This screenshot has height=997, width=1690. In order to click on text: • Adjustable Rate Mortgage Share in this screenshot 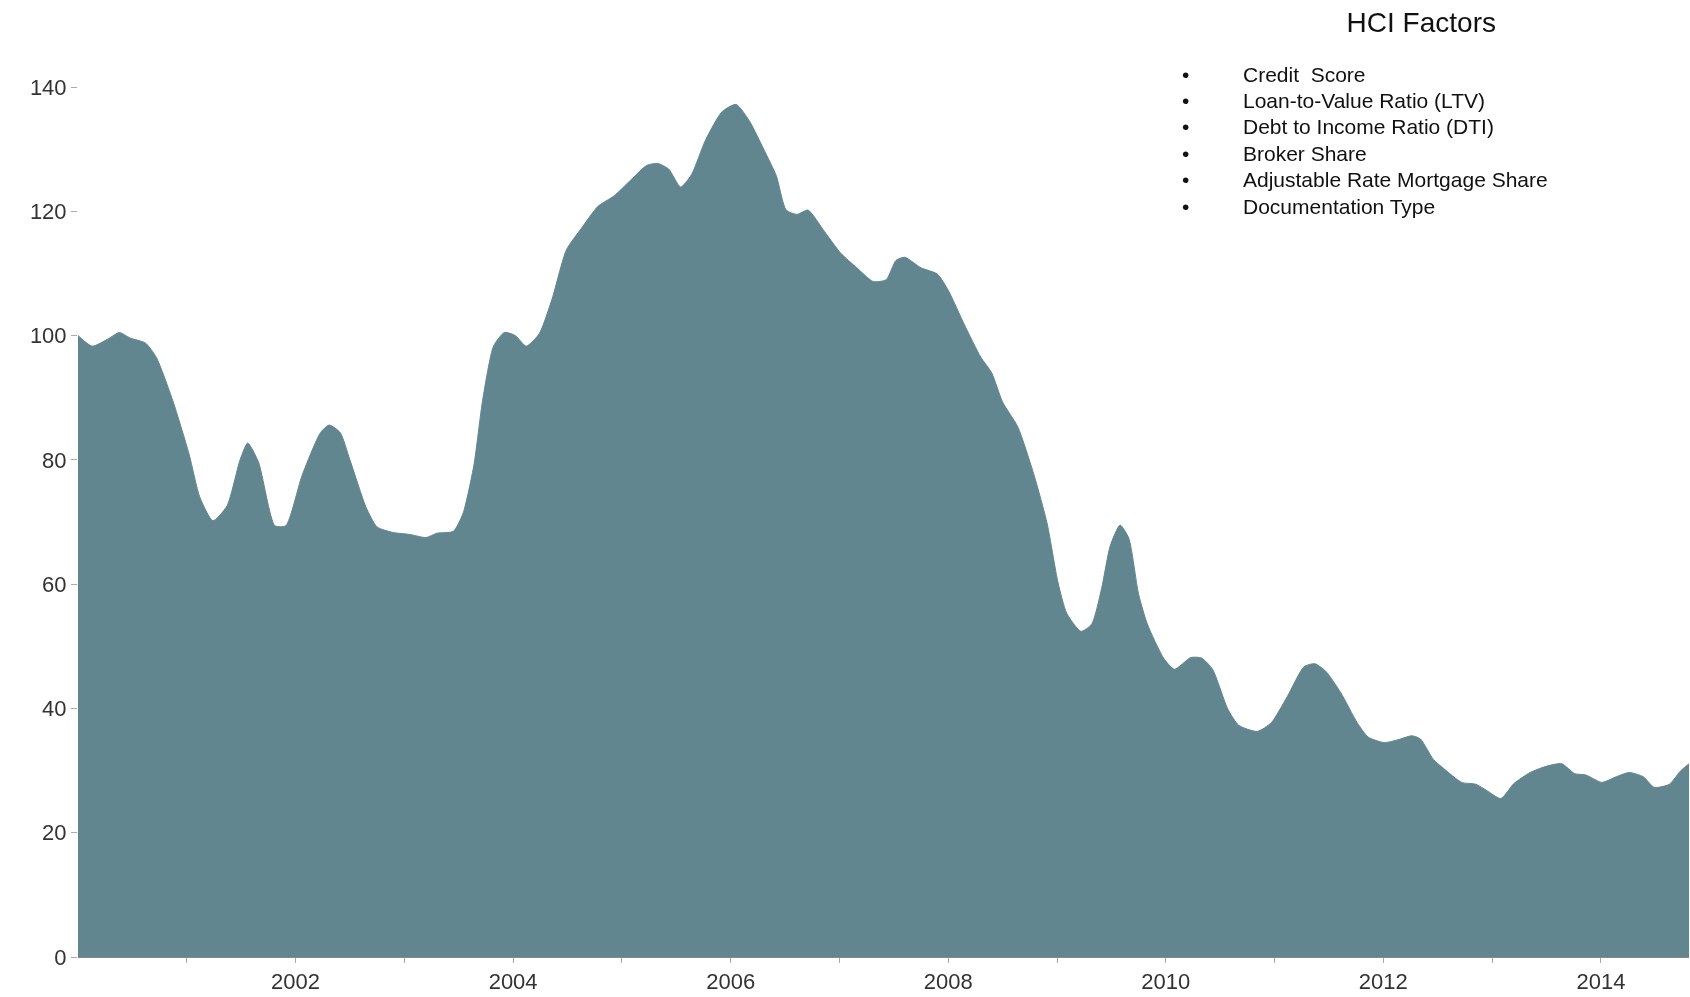, I will do `click(1365, 179)`.